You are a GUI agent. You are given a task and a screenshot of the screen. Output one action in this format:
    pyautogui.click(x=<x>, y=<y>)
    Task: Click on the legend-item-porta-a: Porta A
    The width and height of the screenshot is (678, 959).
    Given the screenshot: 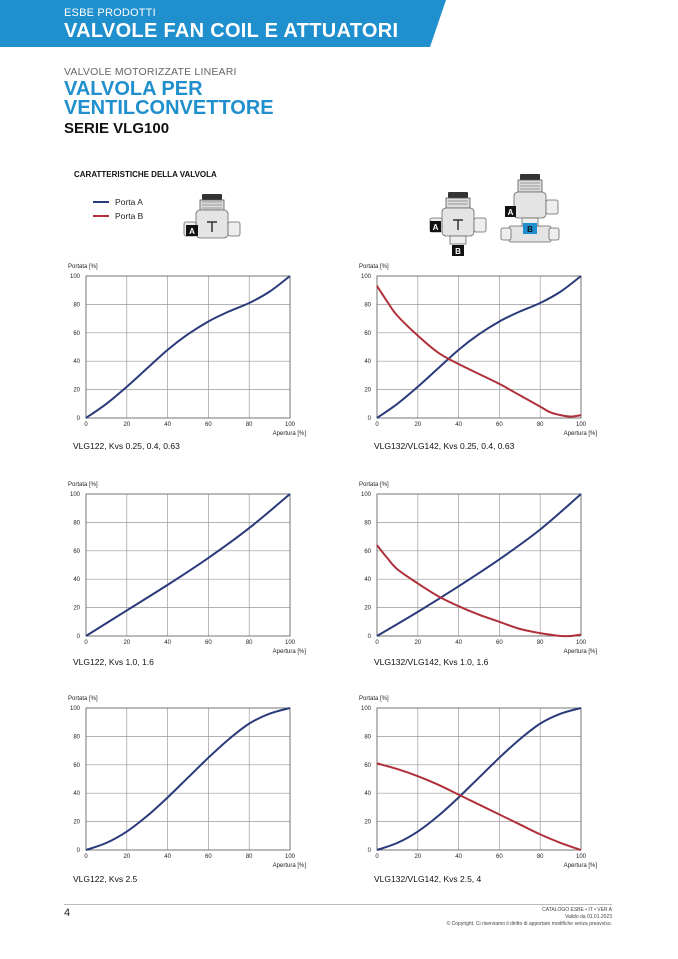 What is the action you would take?
    pyautogui.click(x=118, y=202)
    